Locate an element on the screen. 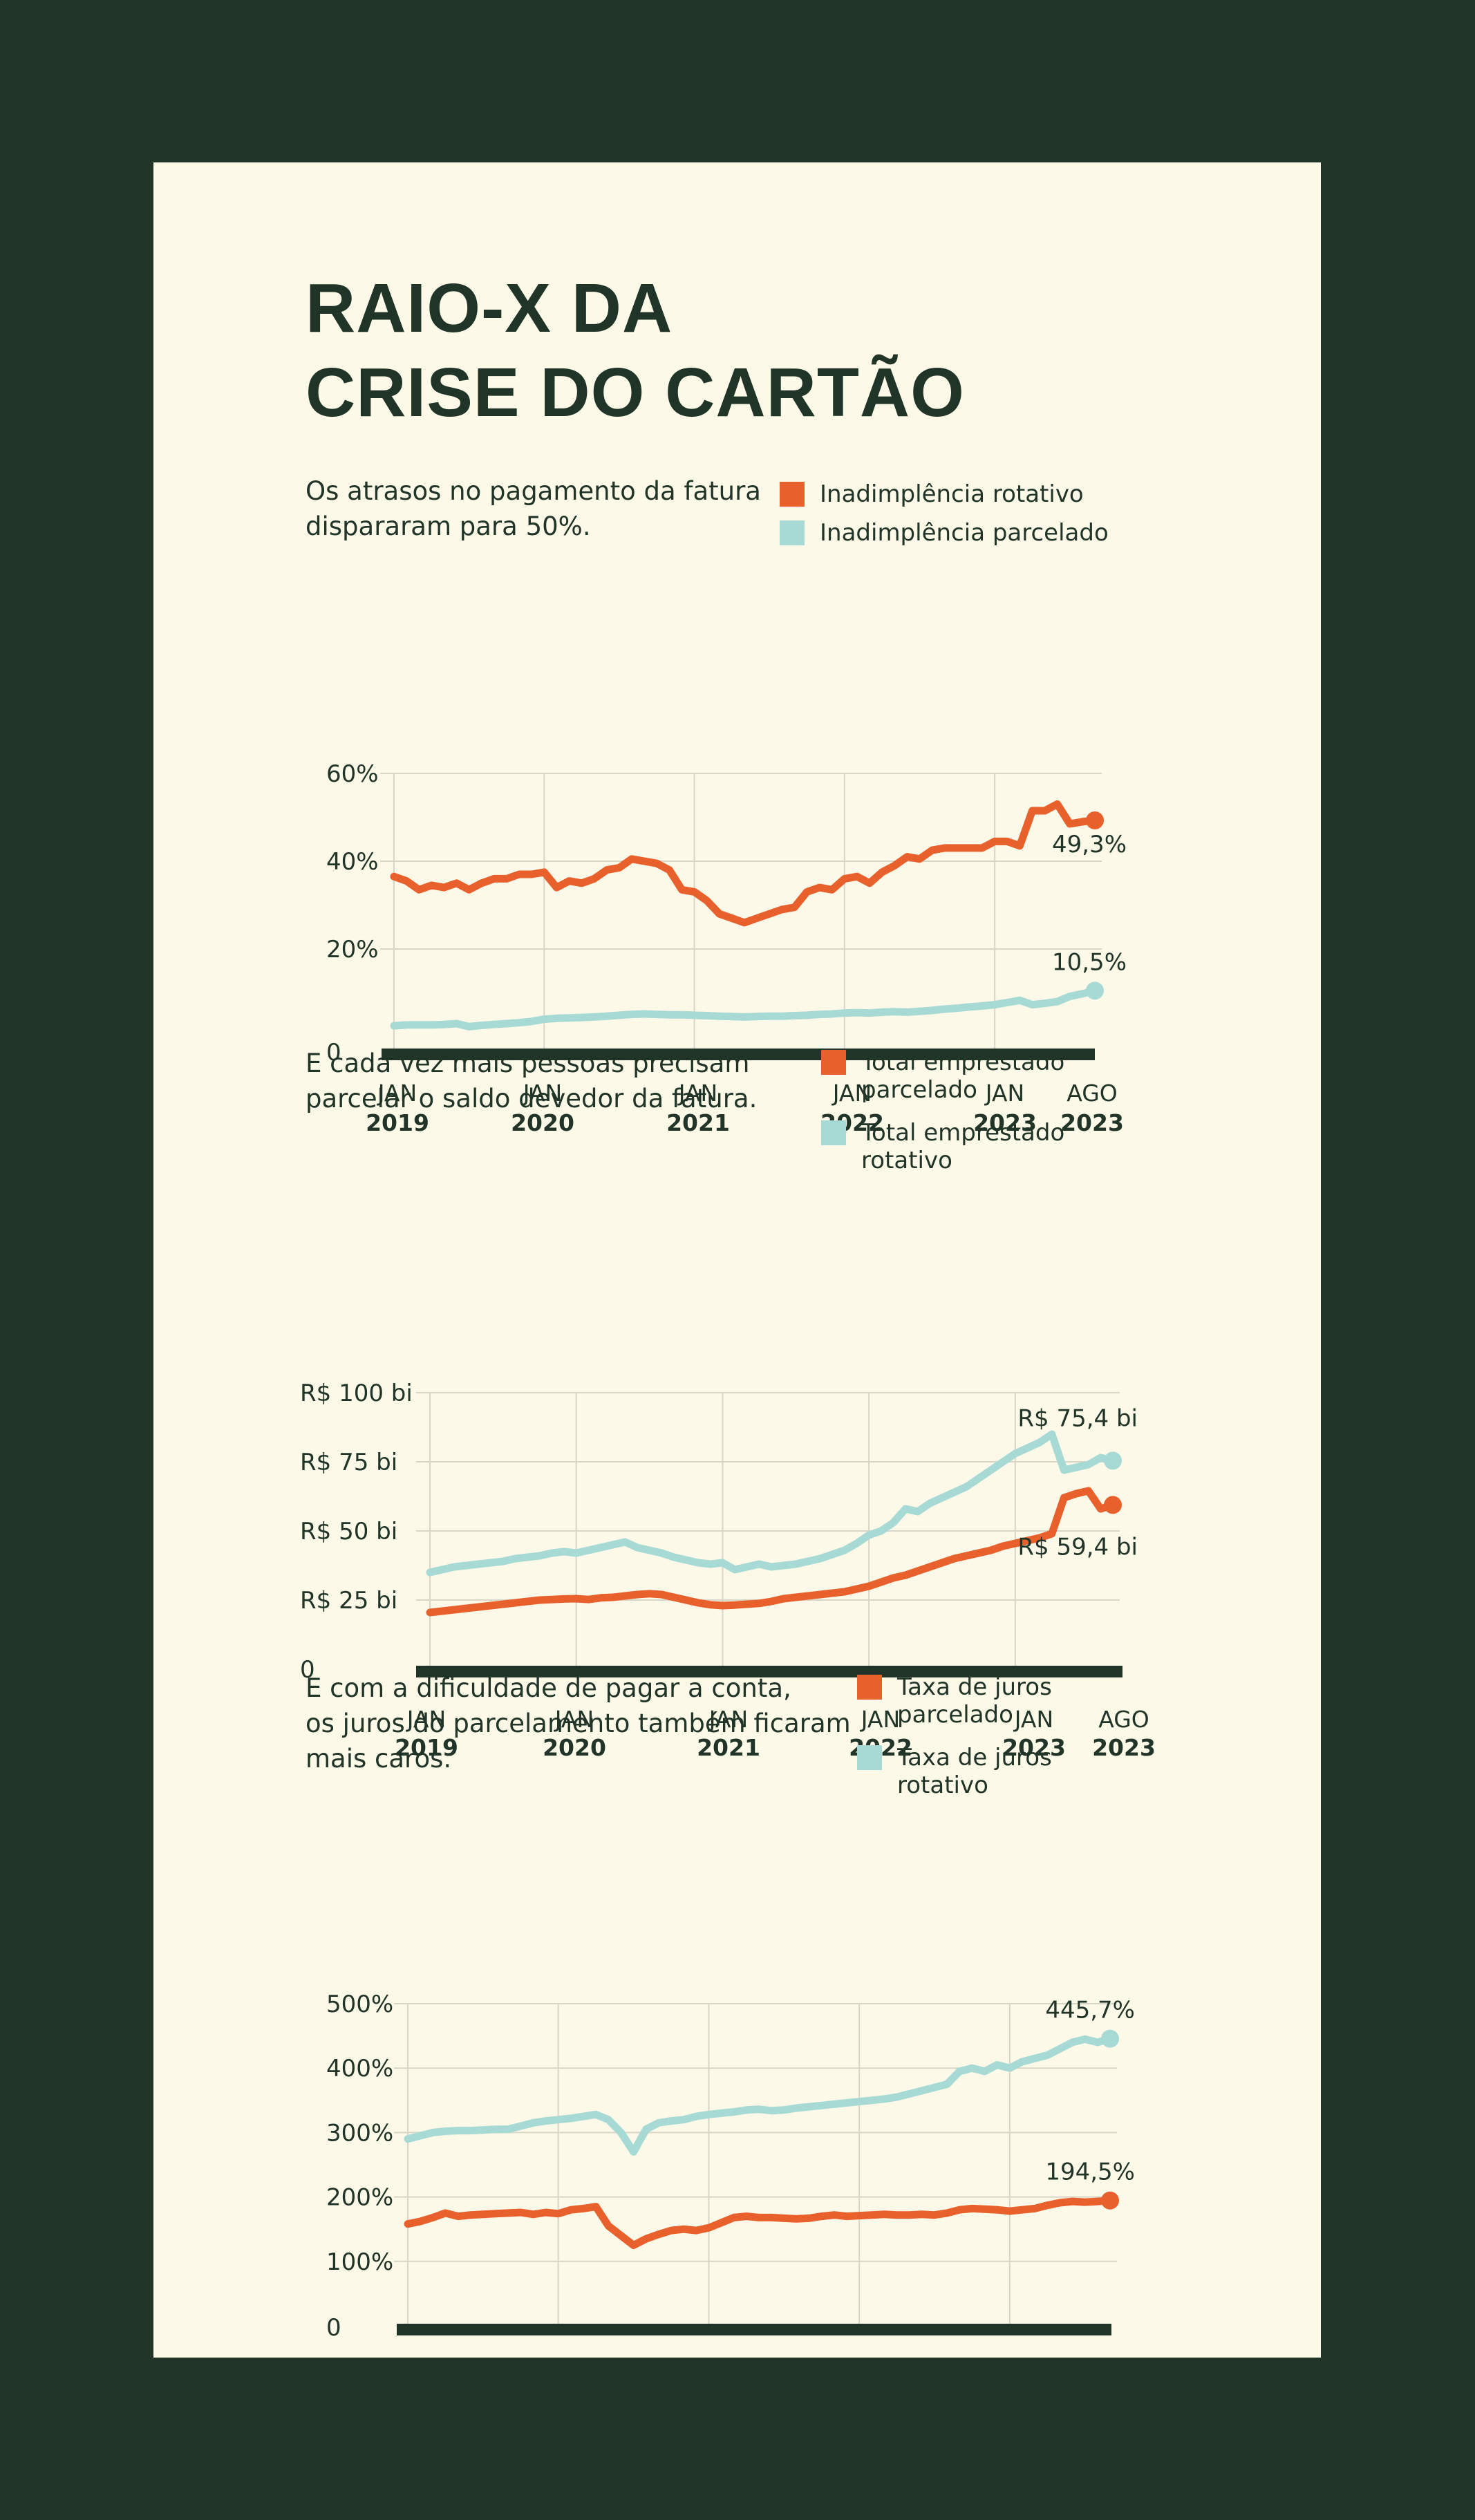 This screenshot has height=2520, width=1475. subtitle-line: os juros do parcelamento também ficaram is located at coordinates (578, 1723).